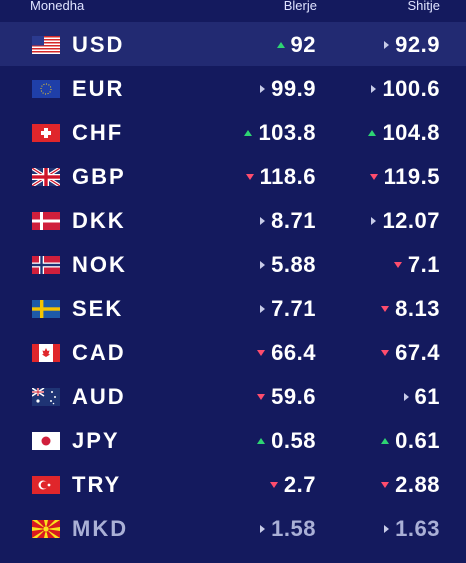  I want to click on buy-rate: 92, so click(296, 45).